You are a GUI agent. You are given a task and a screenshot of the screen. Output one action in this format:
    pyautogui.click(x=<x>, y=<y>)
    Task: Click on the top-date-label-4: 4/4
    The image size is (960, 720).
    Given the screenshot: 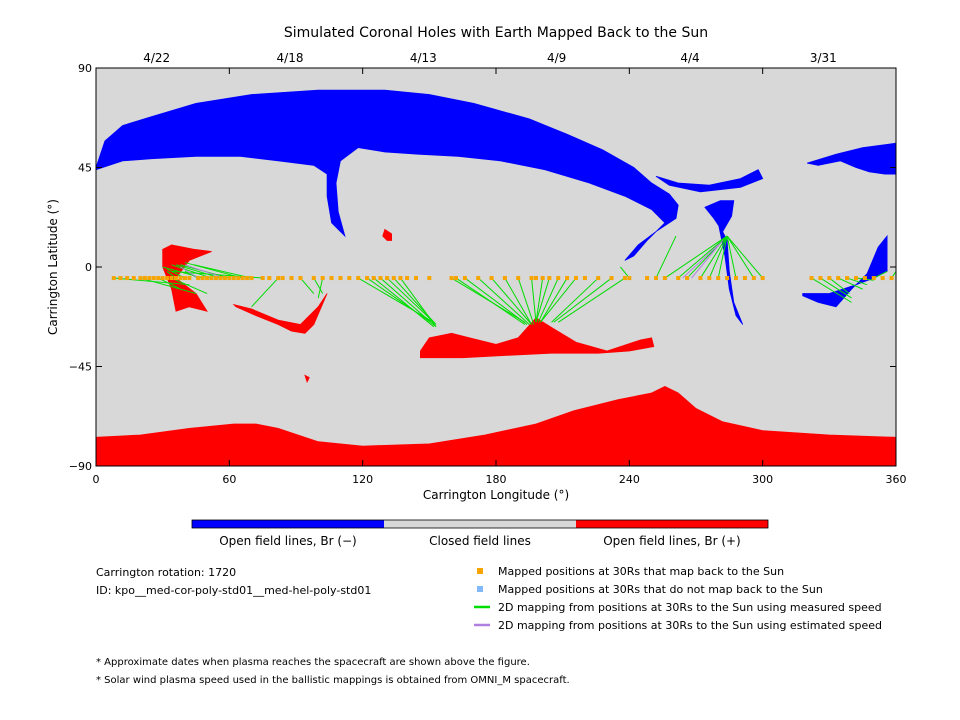 What is the action you would take?
    pyautogui.click(x=689, y=58)
    